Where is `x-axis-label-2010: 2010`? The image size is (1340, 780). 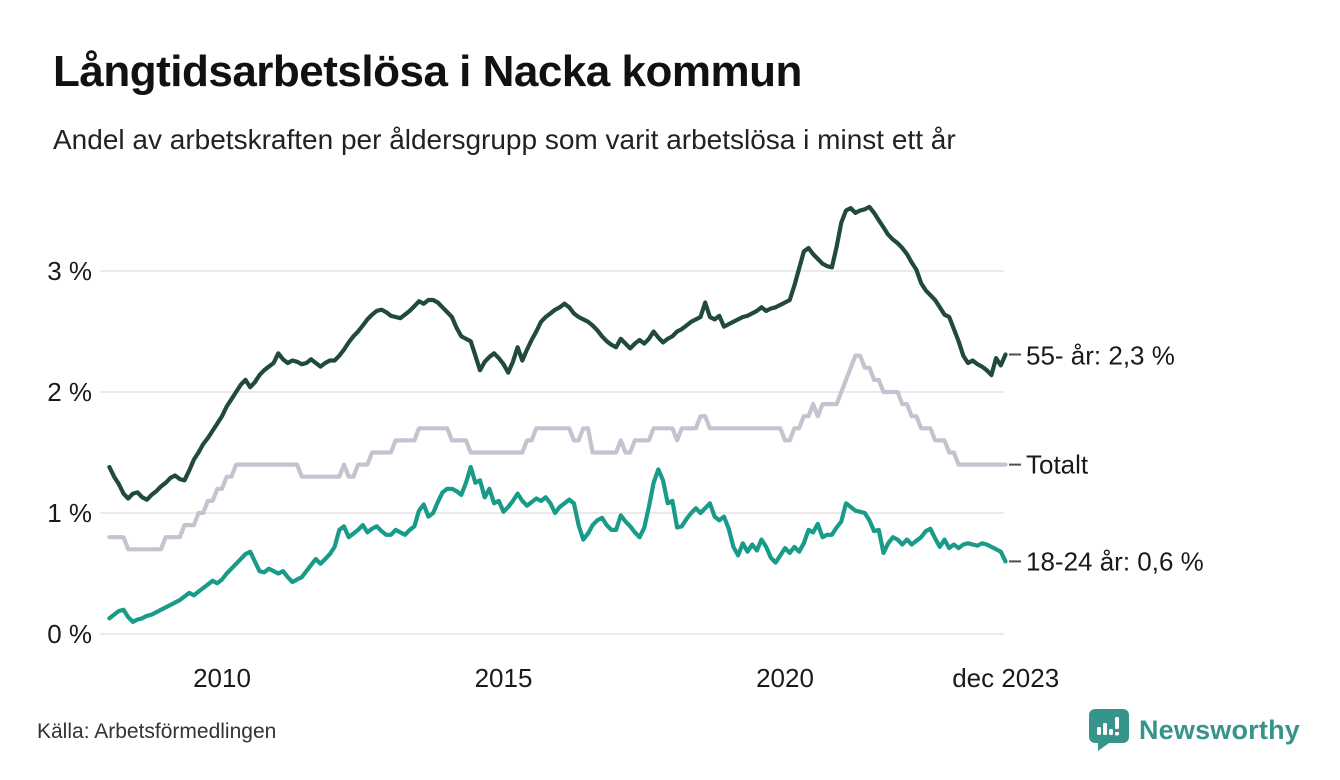
x-axis-label-2010: 2010 is located at coordinates (222, 678).